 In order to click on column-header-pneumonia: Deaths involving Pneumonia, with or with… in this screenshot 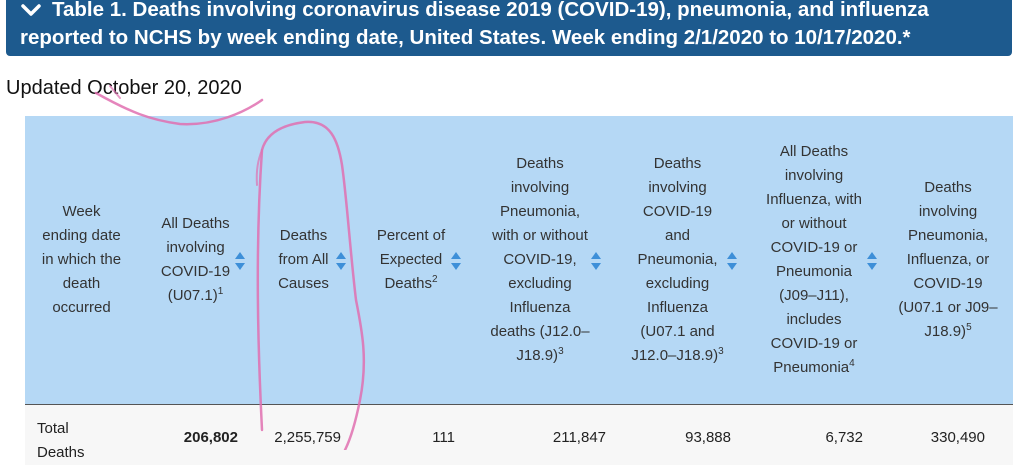, I will do `click(540, 260)`.